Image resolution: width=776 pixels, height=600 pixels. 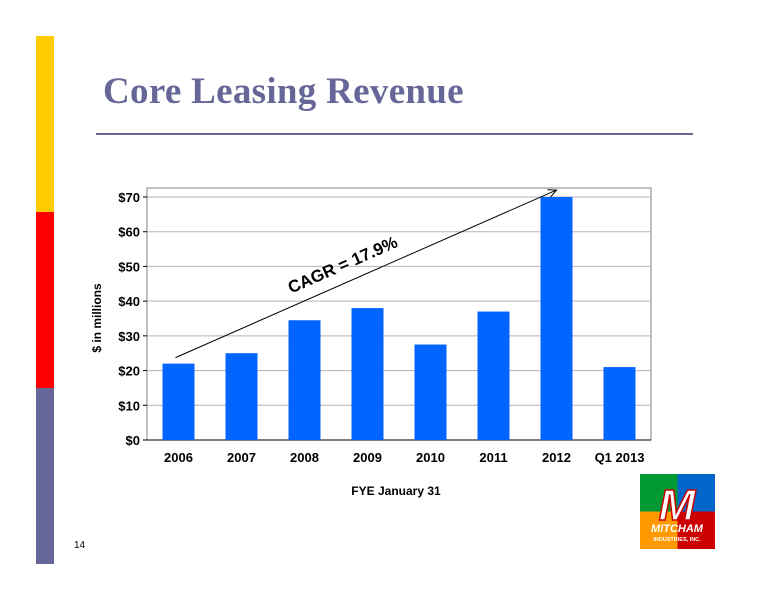 What do you see at coordinates (342, 265) in the screenshot?
I see `cagr-annotation: CAGR = 17.9%` at bounding box center [342, 265].